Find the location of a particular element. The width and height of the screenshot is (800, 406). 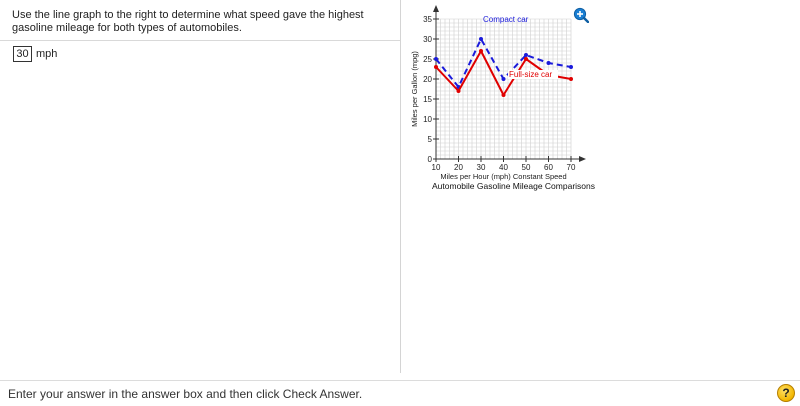

answer-input: 30 is located at coordinates (22, 54).